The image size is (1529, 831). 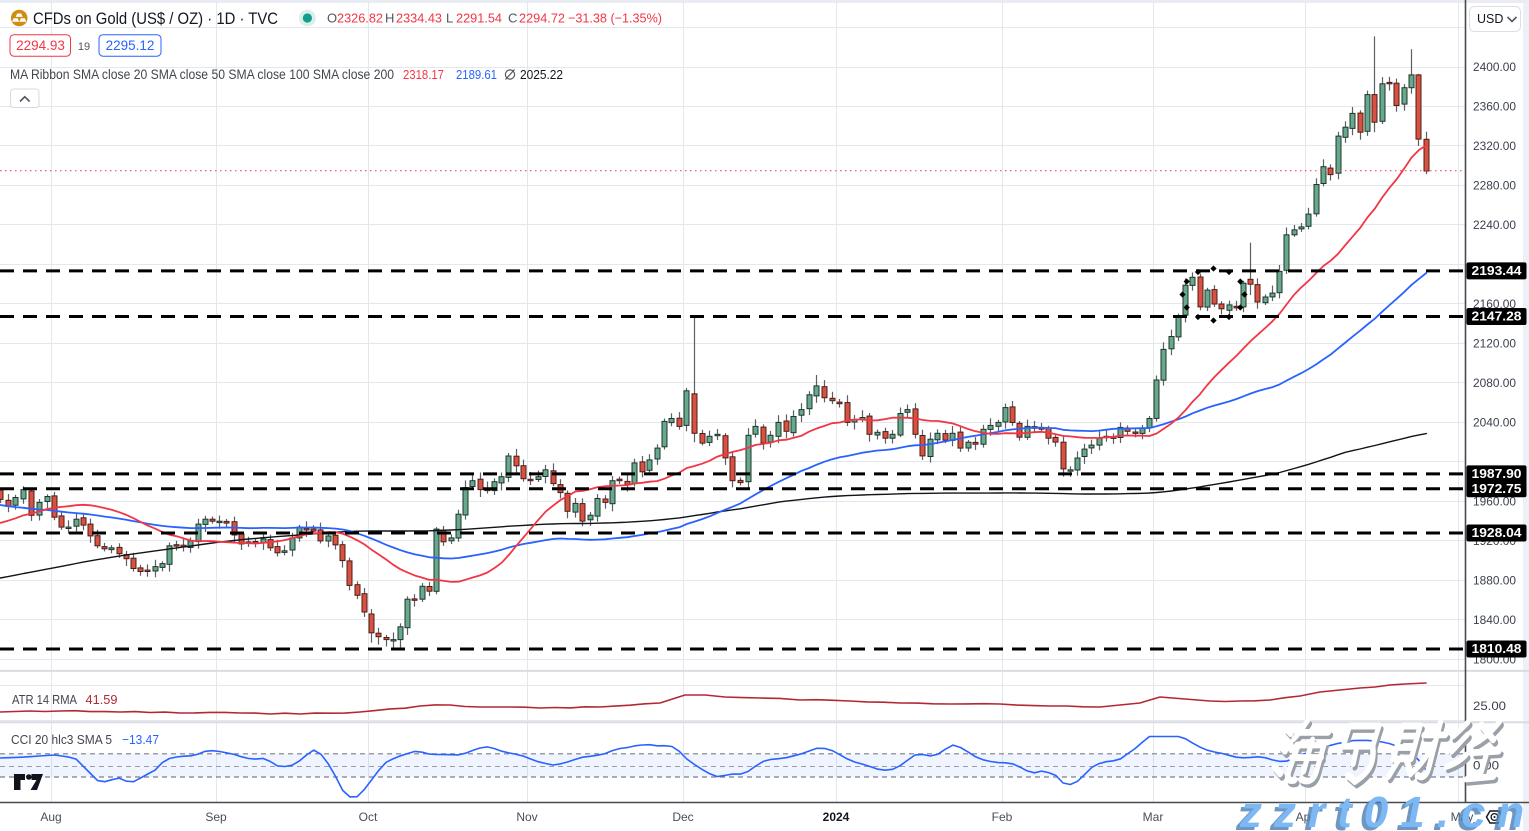 What do you see at coordinates (332, 18) in the screenshot?
I see `svg-text: O` at bounding box center [332, 18].